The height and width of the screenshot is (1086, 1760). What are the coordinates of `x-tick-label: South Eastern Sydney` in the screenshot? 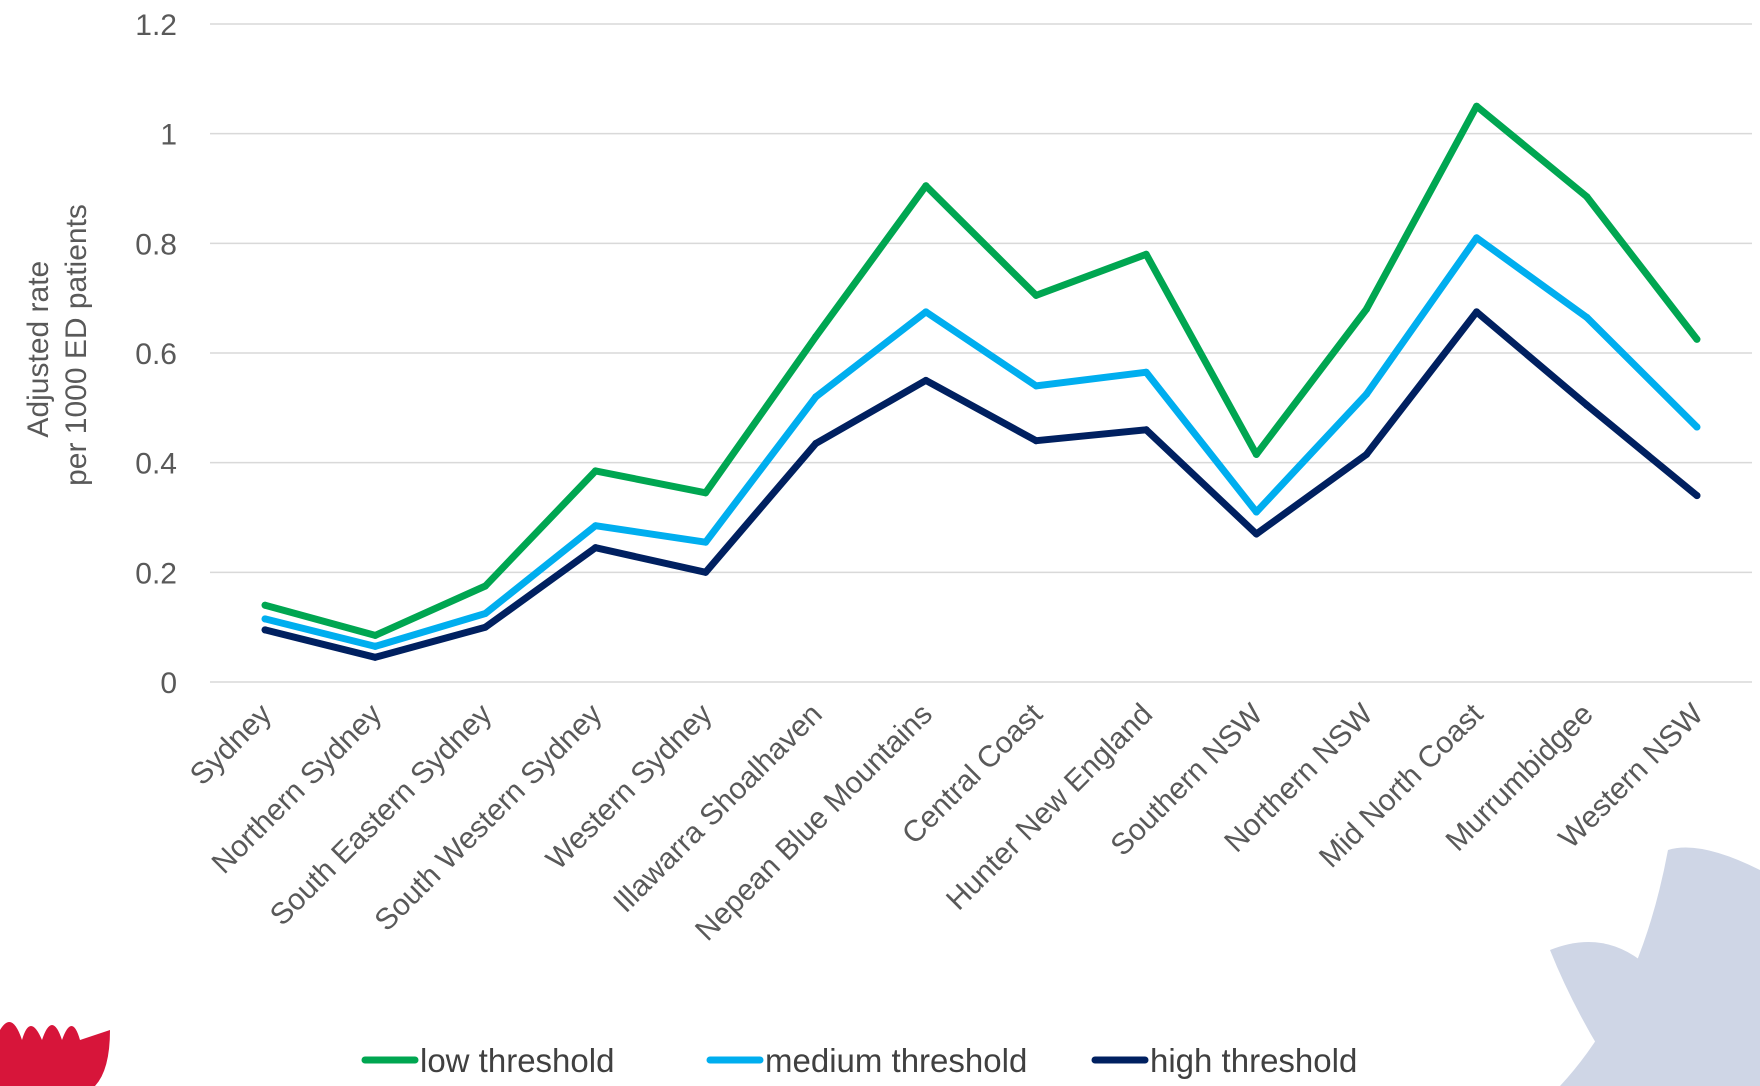 It's located at (381, 815).